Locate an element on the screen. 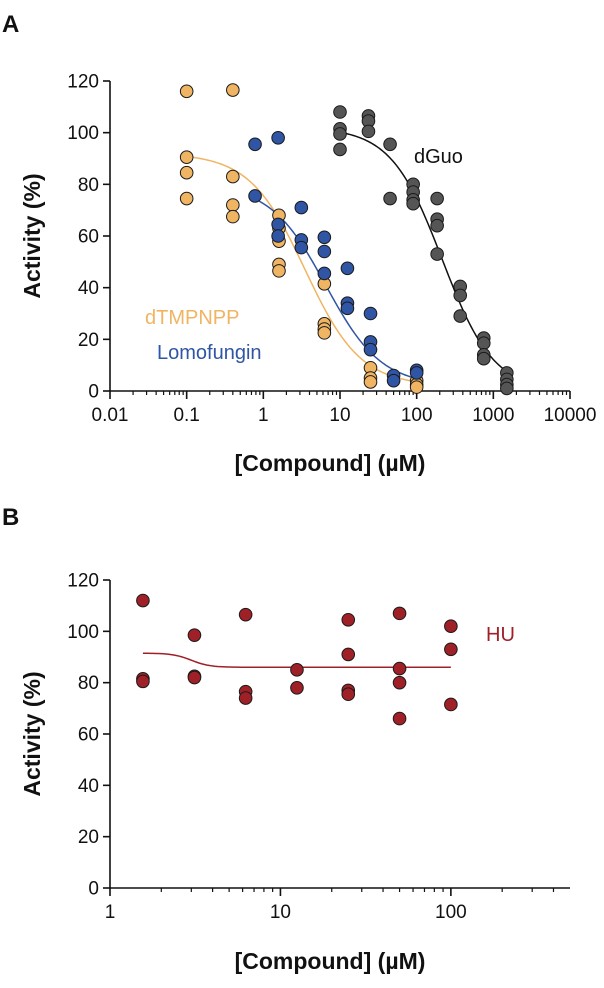  panel-a-x-tick-label: 0.01 is located at coordinates (110, 415).